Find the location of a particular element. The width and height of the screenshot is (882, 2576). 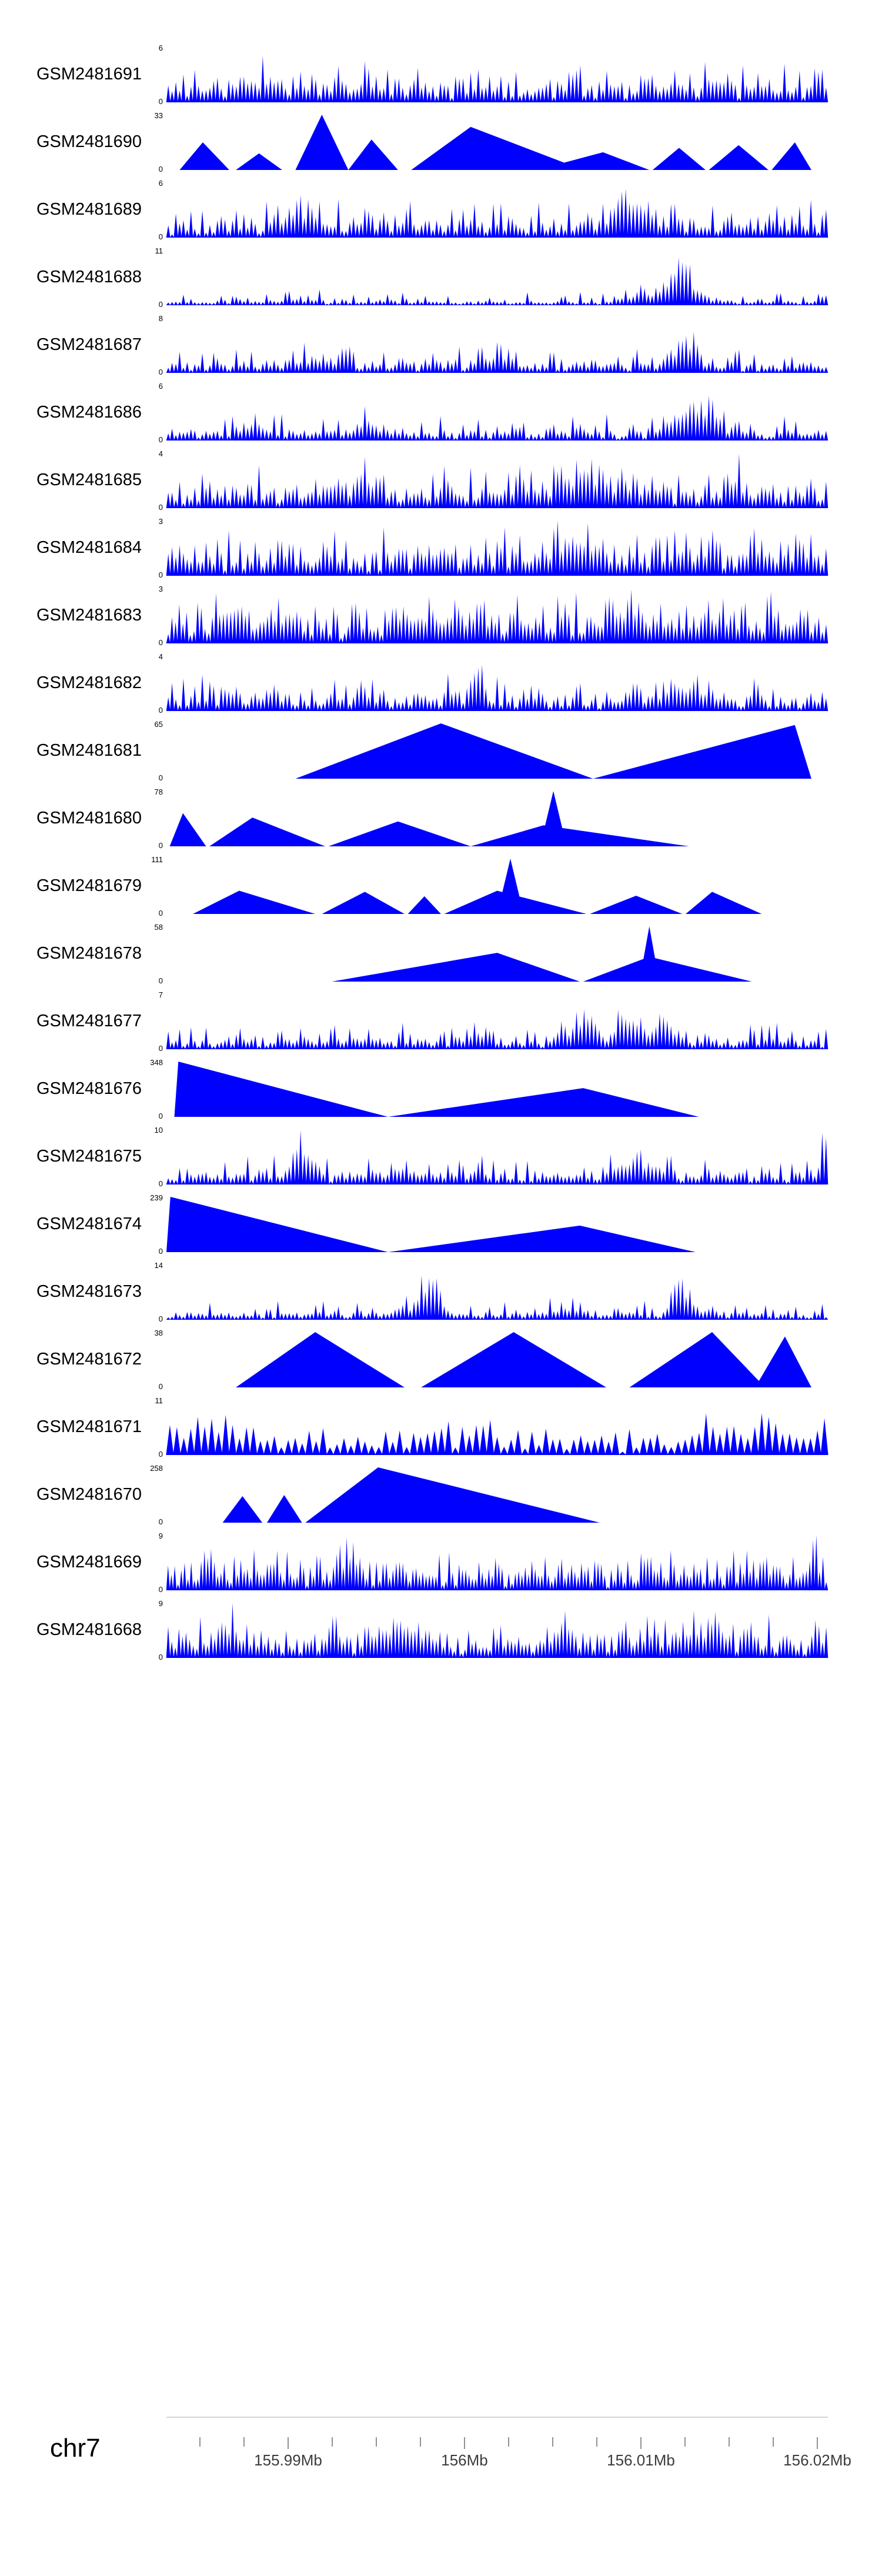

track-plot-area: 111 0 is located at coordinates (489, 886).